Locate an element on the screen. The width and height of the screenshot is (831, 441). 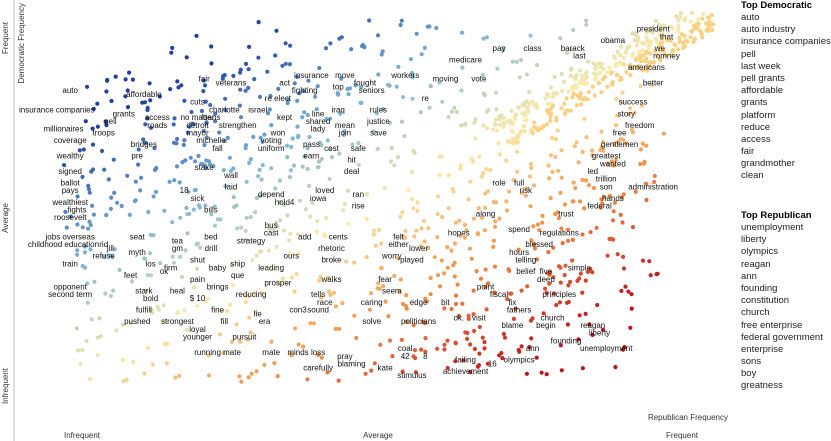
term-label: signed is located at coordinates (70, 171).